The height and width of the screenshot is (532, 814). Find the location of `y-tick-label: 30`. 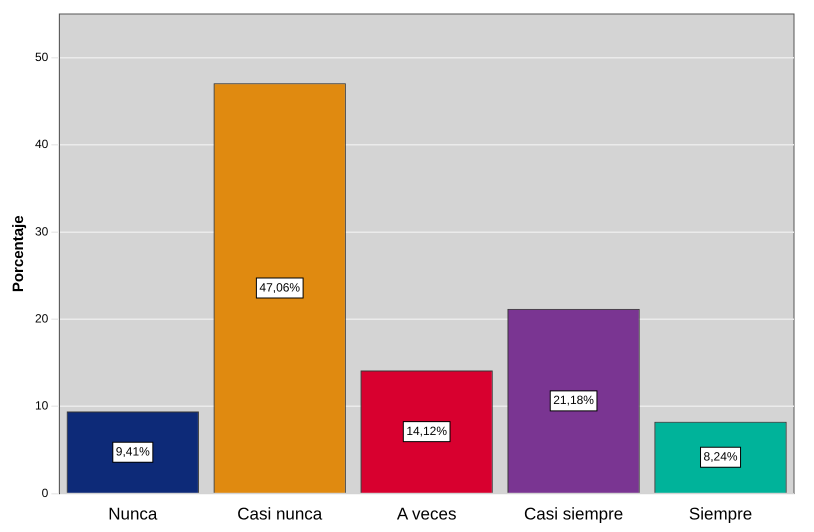

y-tick-label: 30 is located at coordinates (41, 231).